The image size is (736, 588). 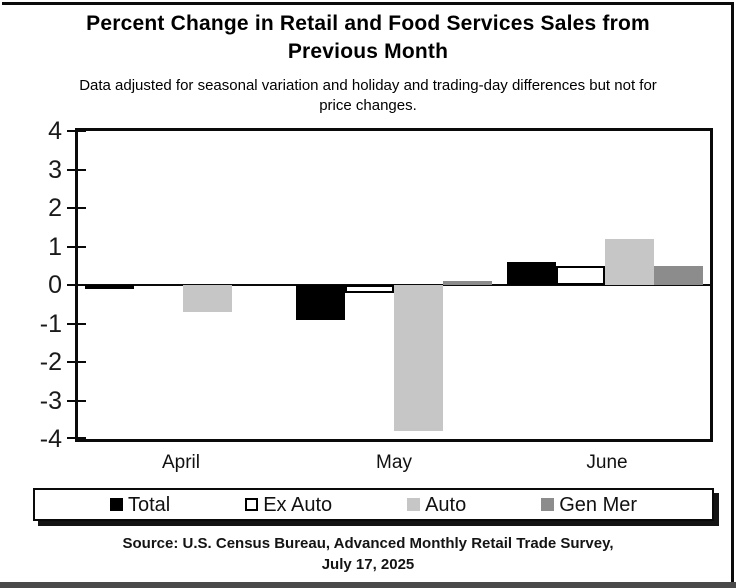 I want to click on y-axis-tick-label: 0, so click(x=55, y=285).